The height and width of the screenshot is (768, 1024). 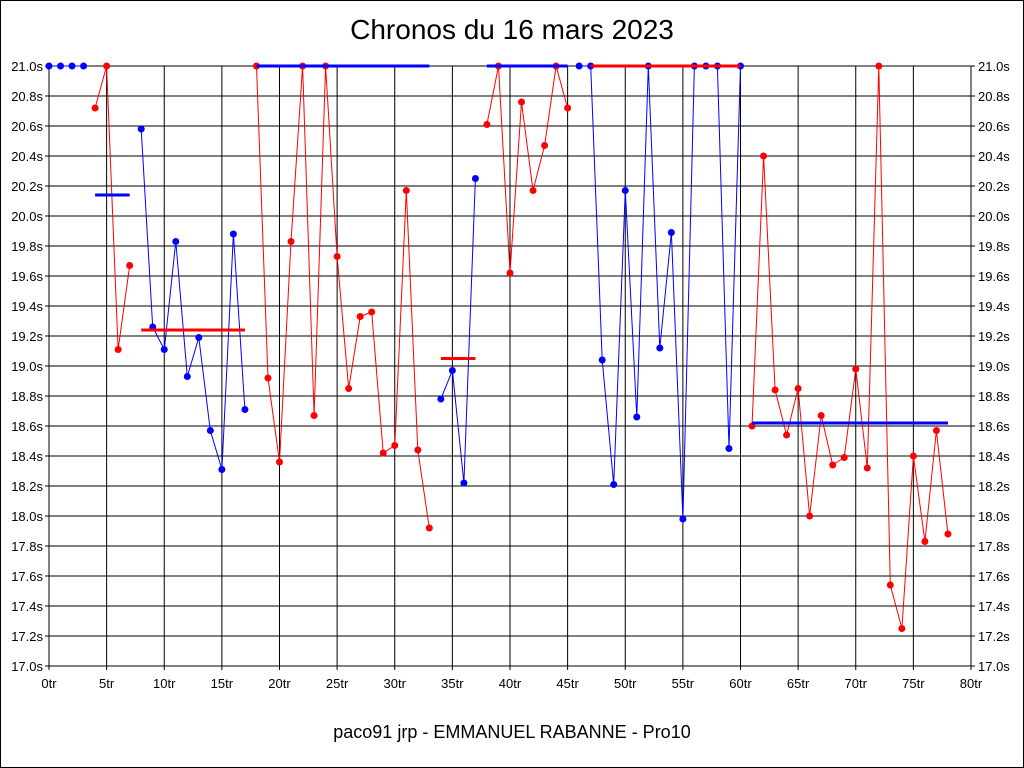 I want to click on y-tick-label-left: 18.4s, so click(x=27, y=456).